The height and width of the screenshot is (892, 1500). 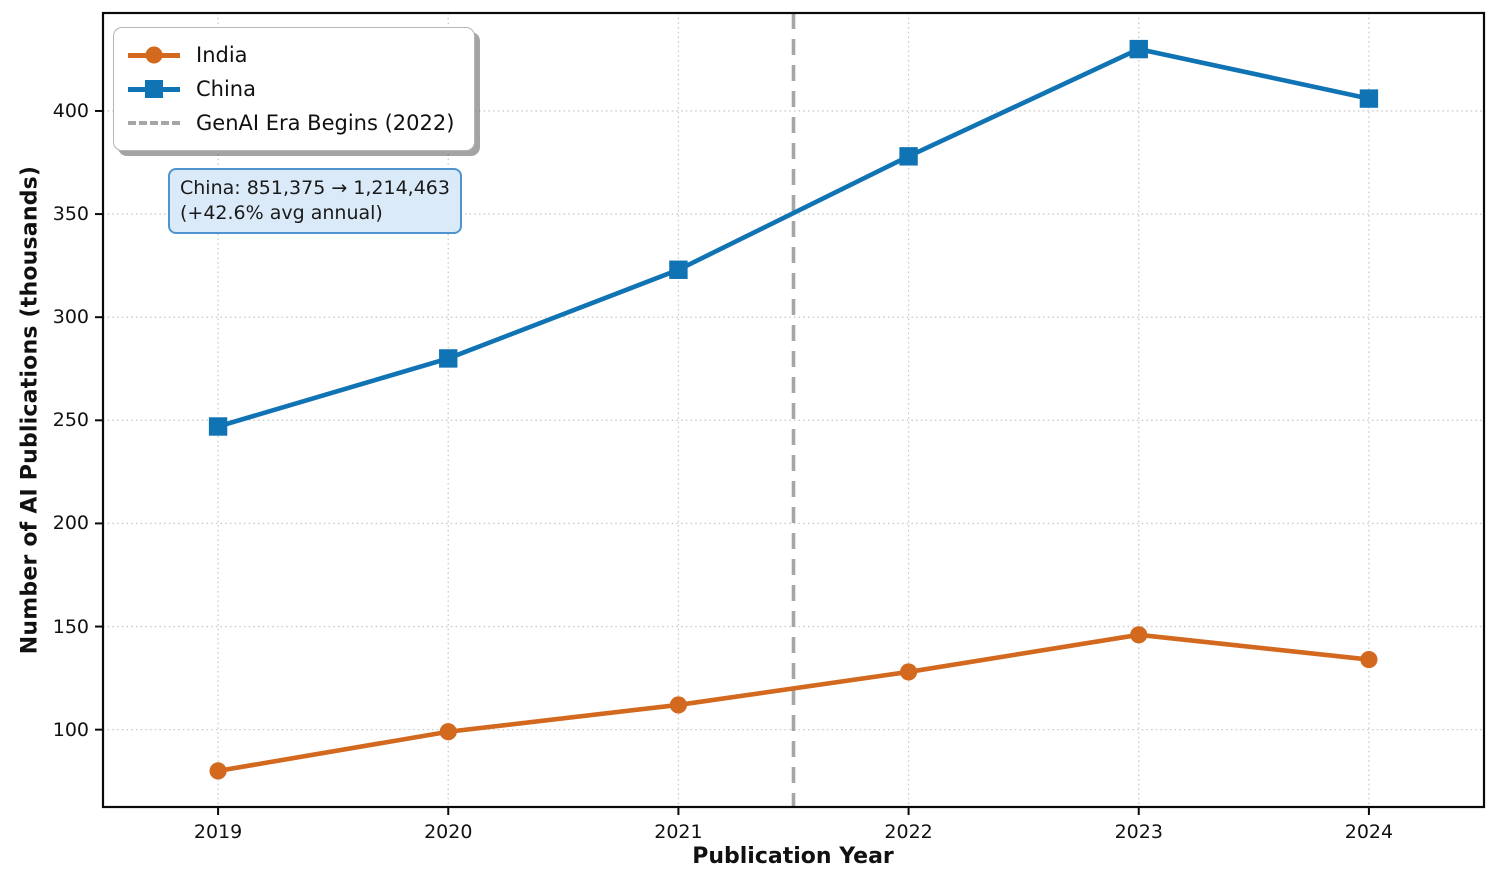 I want to click on y-tick-label: 400, so click(x=70, y=110).